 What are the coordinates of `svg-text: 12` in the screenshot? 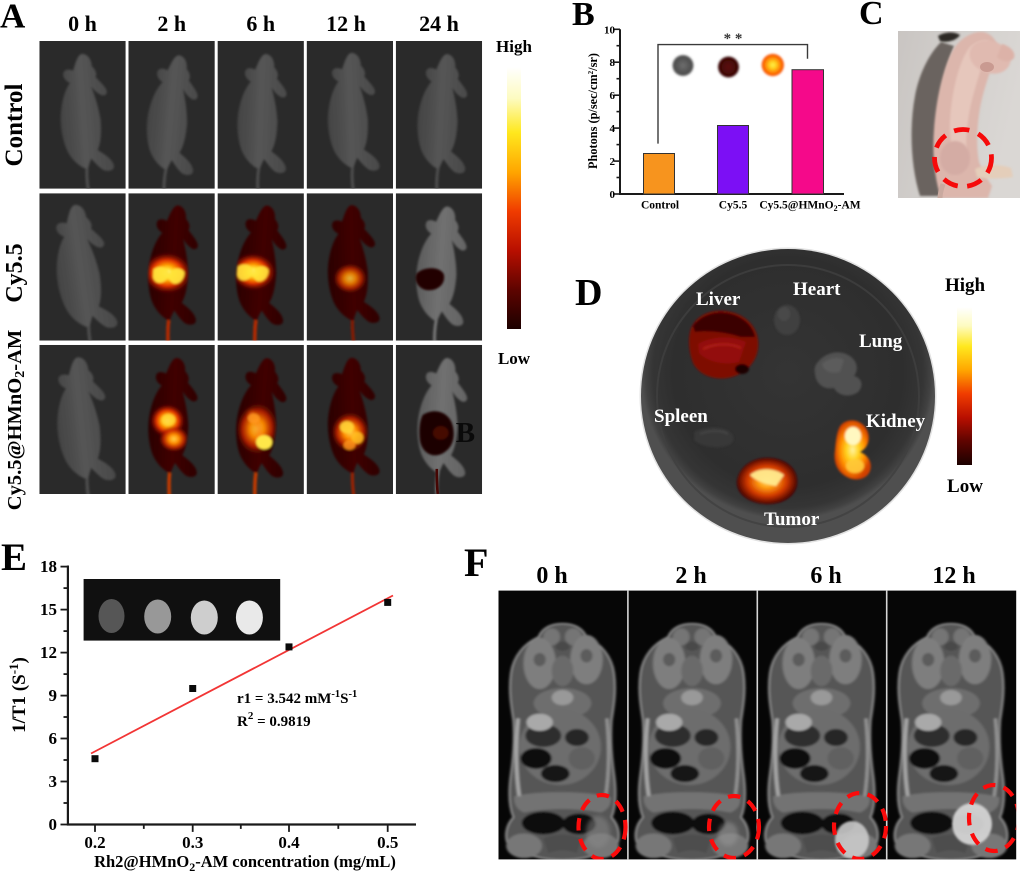 It's located at (48, 652).